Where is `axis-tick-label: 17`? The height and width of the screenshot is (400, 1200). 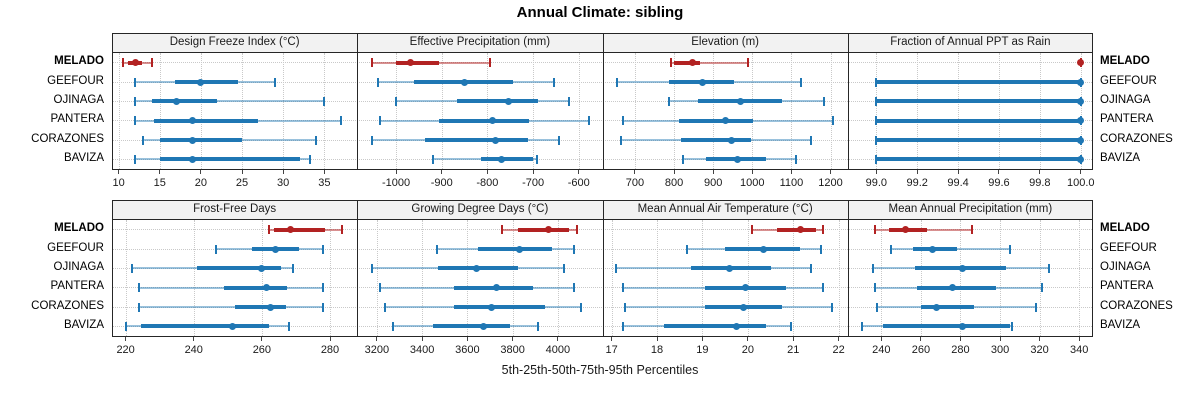 axis-tick-label: 17 is located at coordinates (611, 350).